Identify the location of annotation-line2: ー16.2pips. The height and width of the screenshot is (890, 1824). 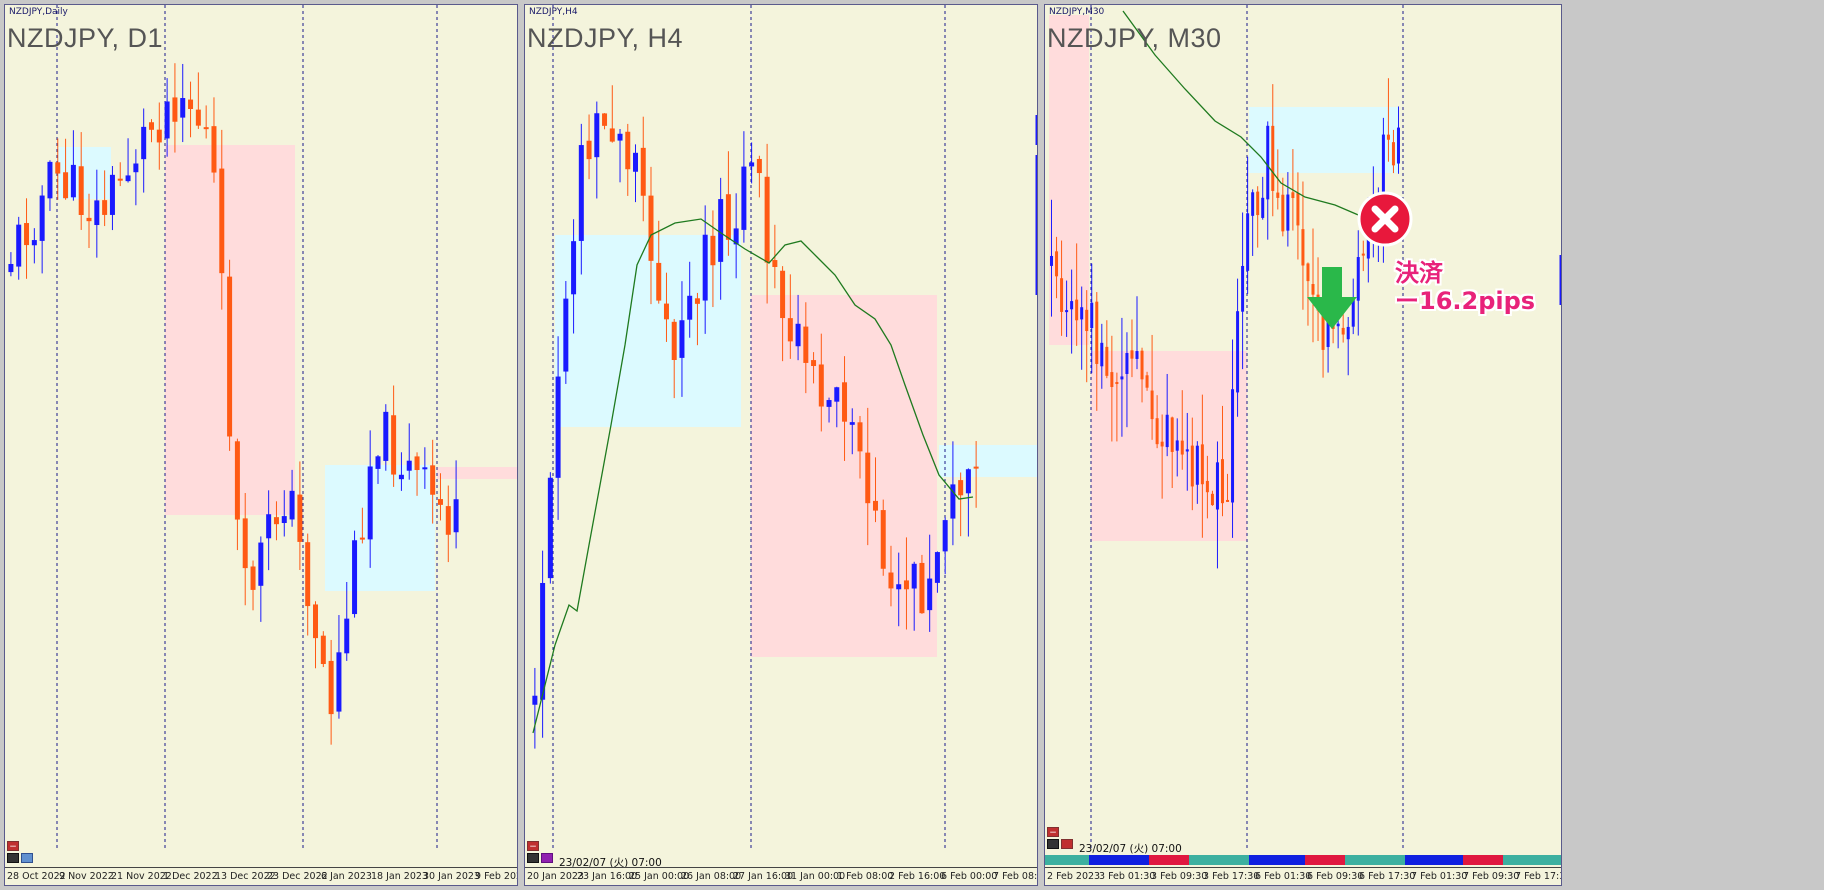
(1465, 301).